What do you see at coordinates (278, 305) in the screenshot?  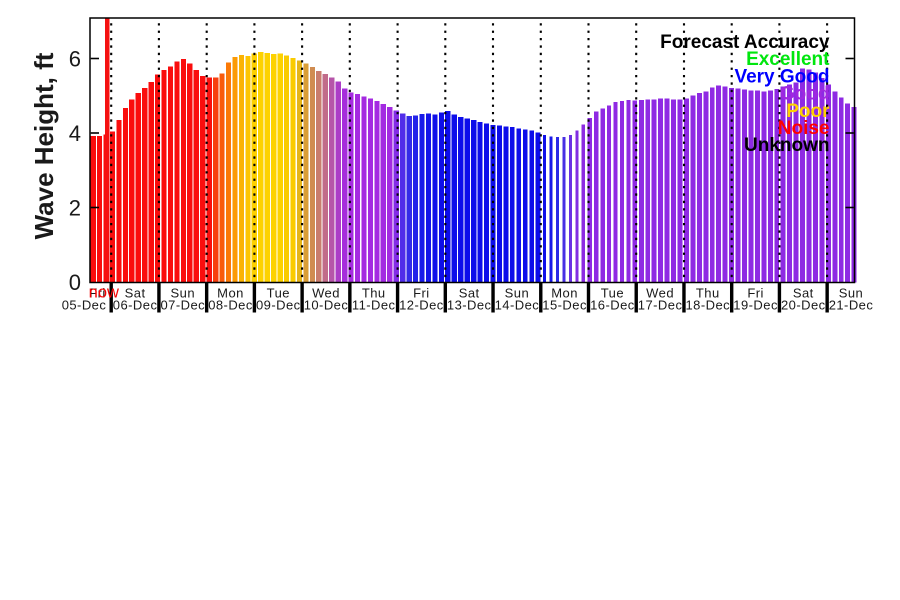 I see `svg-text: 09-Dec` at bounding box center [278, 305].